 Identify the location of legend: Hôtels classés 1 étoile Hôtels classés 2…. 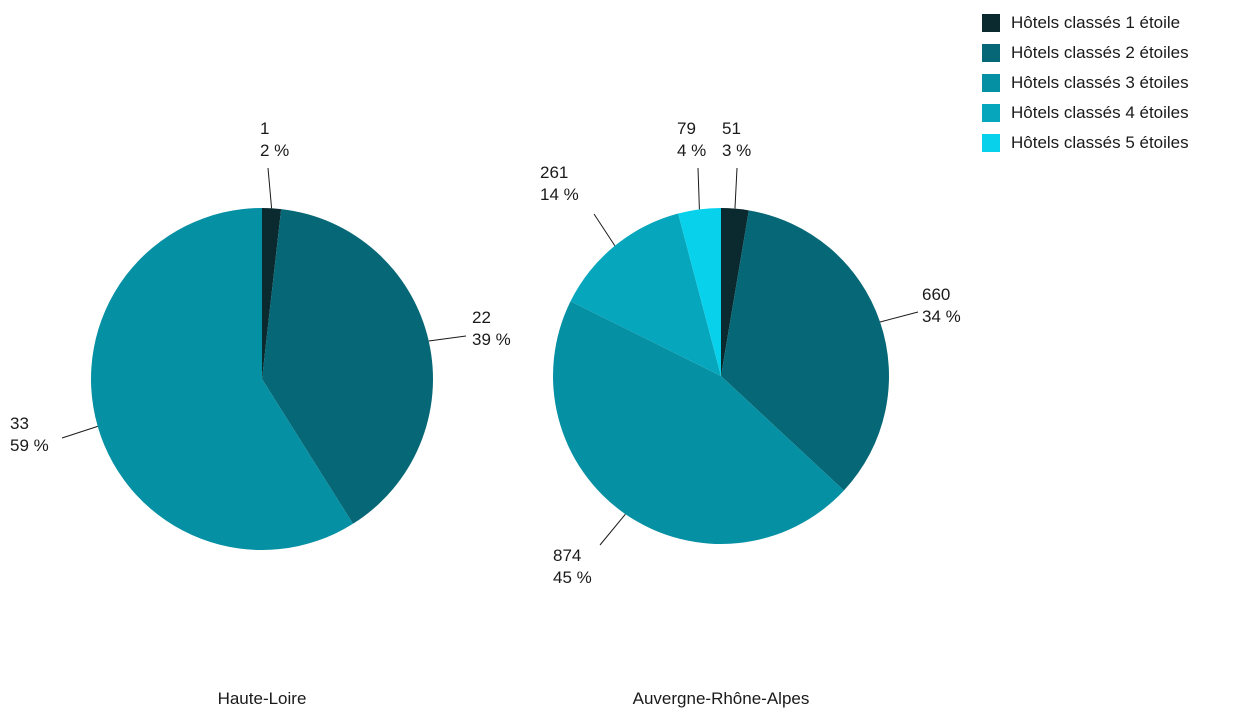
(1085, 83).